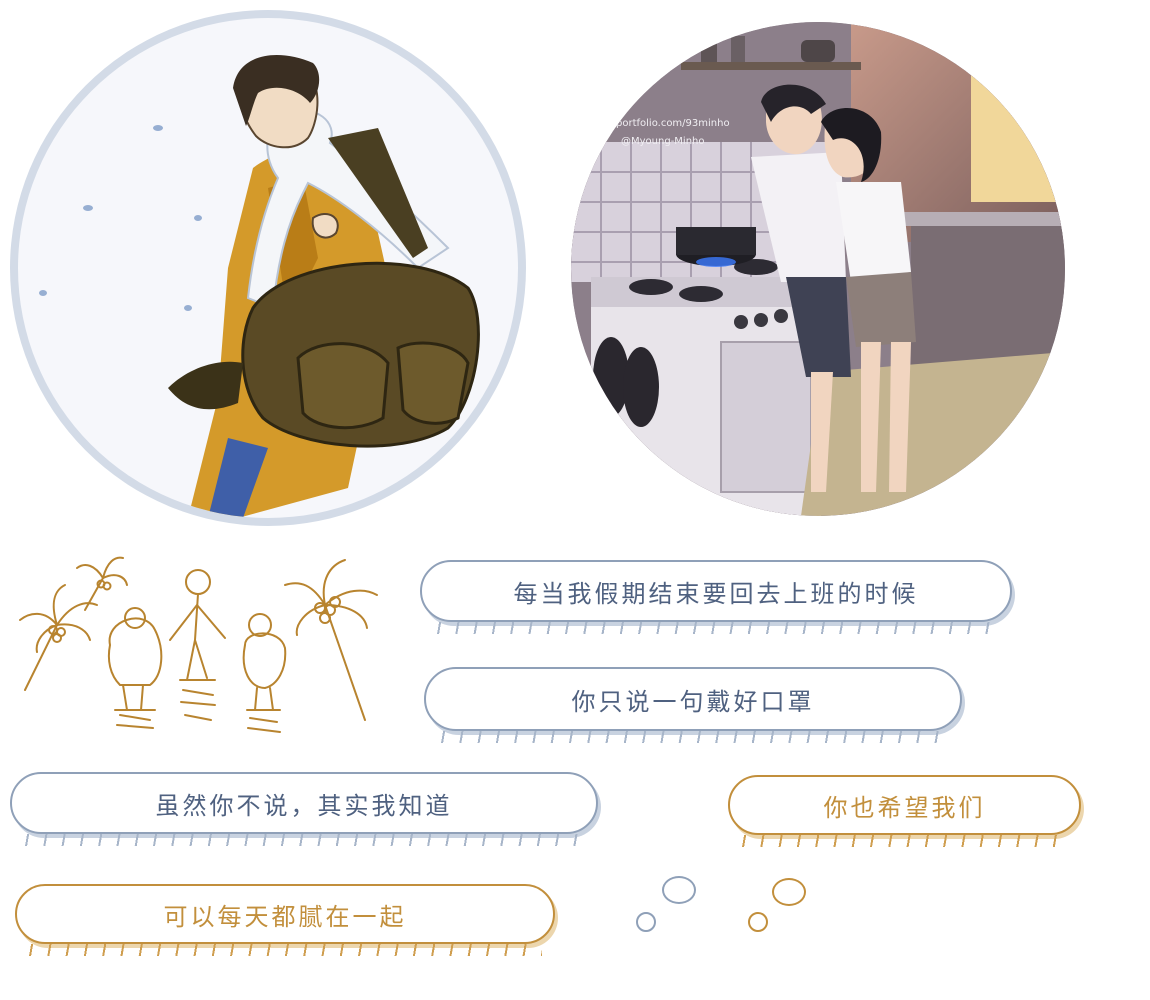 The image size is (1150, 1000). Describe the element at coordinates (693, 701) in the screenshot. I see `speech-bubble-2-text: 你只说一句戴好口罩` at that location.